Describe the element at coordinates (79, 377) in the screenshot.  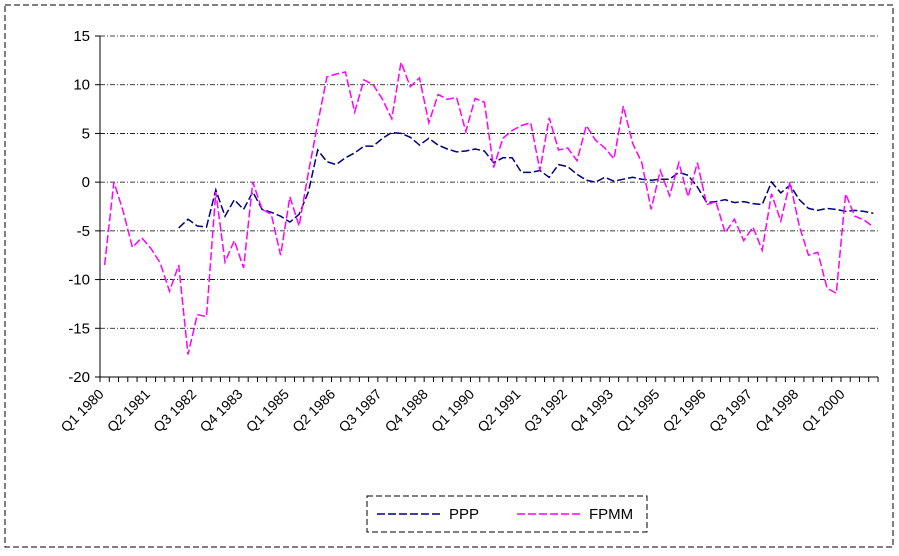
I see `y-tick-label: -20` at that location.